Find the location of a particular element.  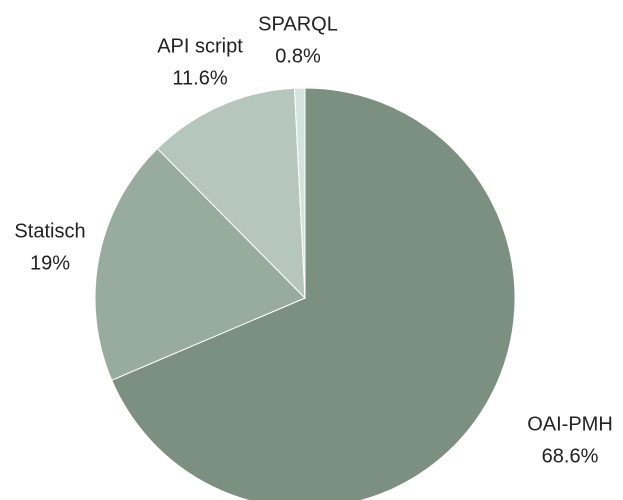

slice-label: API script is located at coordinates (200, 46).